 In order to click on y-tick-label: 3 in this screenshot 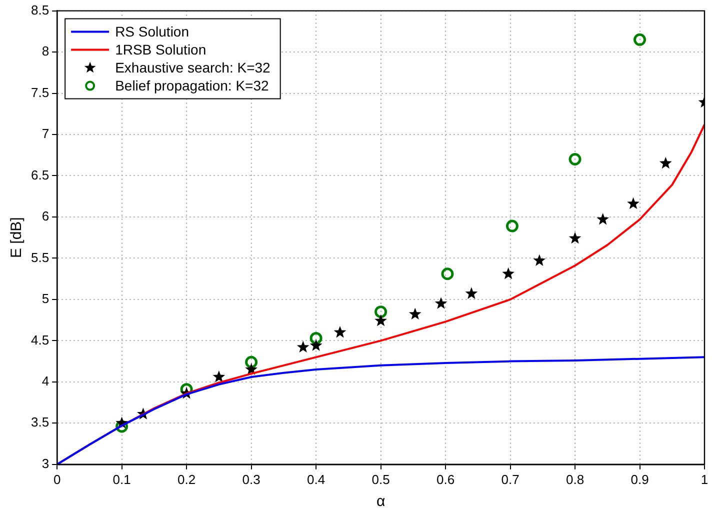, I will do `click(46, 463)`.